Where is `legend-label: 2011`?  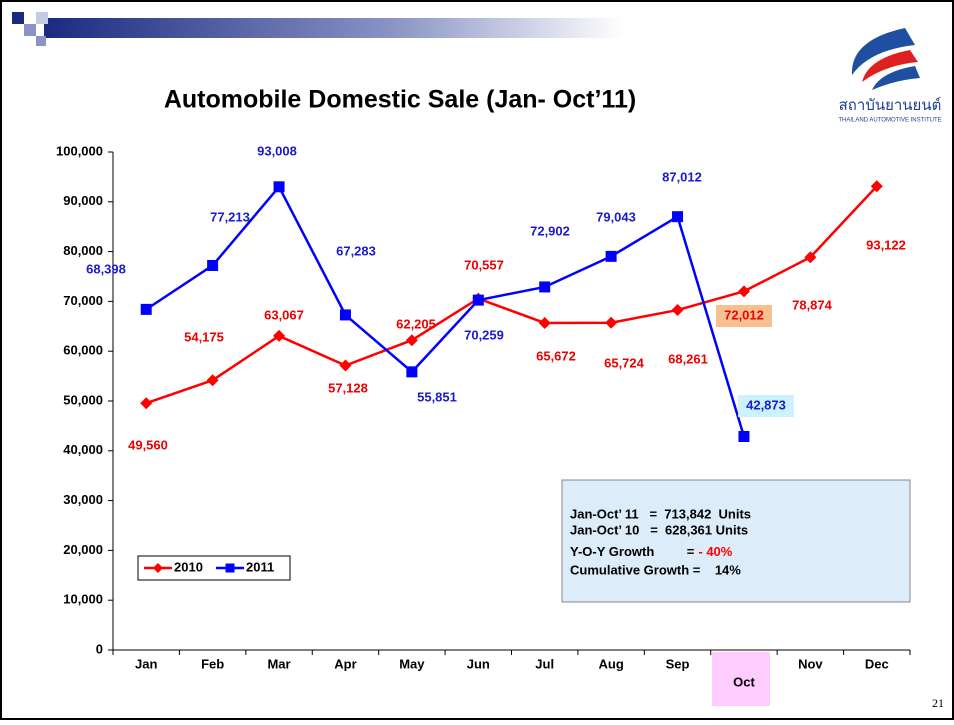 legend-label: 2011 is located at coordinates (260, 566).